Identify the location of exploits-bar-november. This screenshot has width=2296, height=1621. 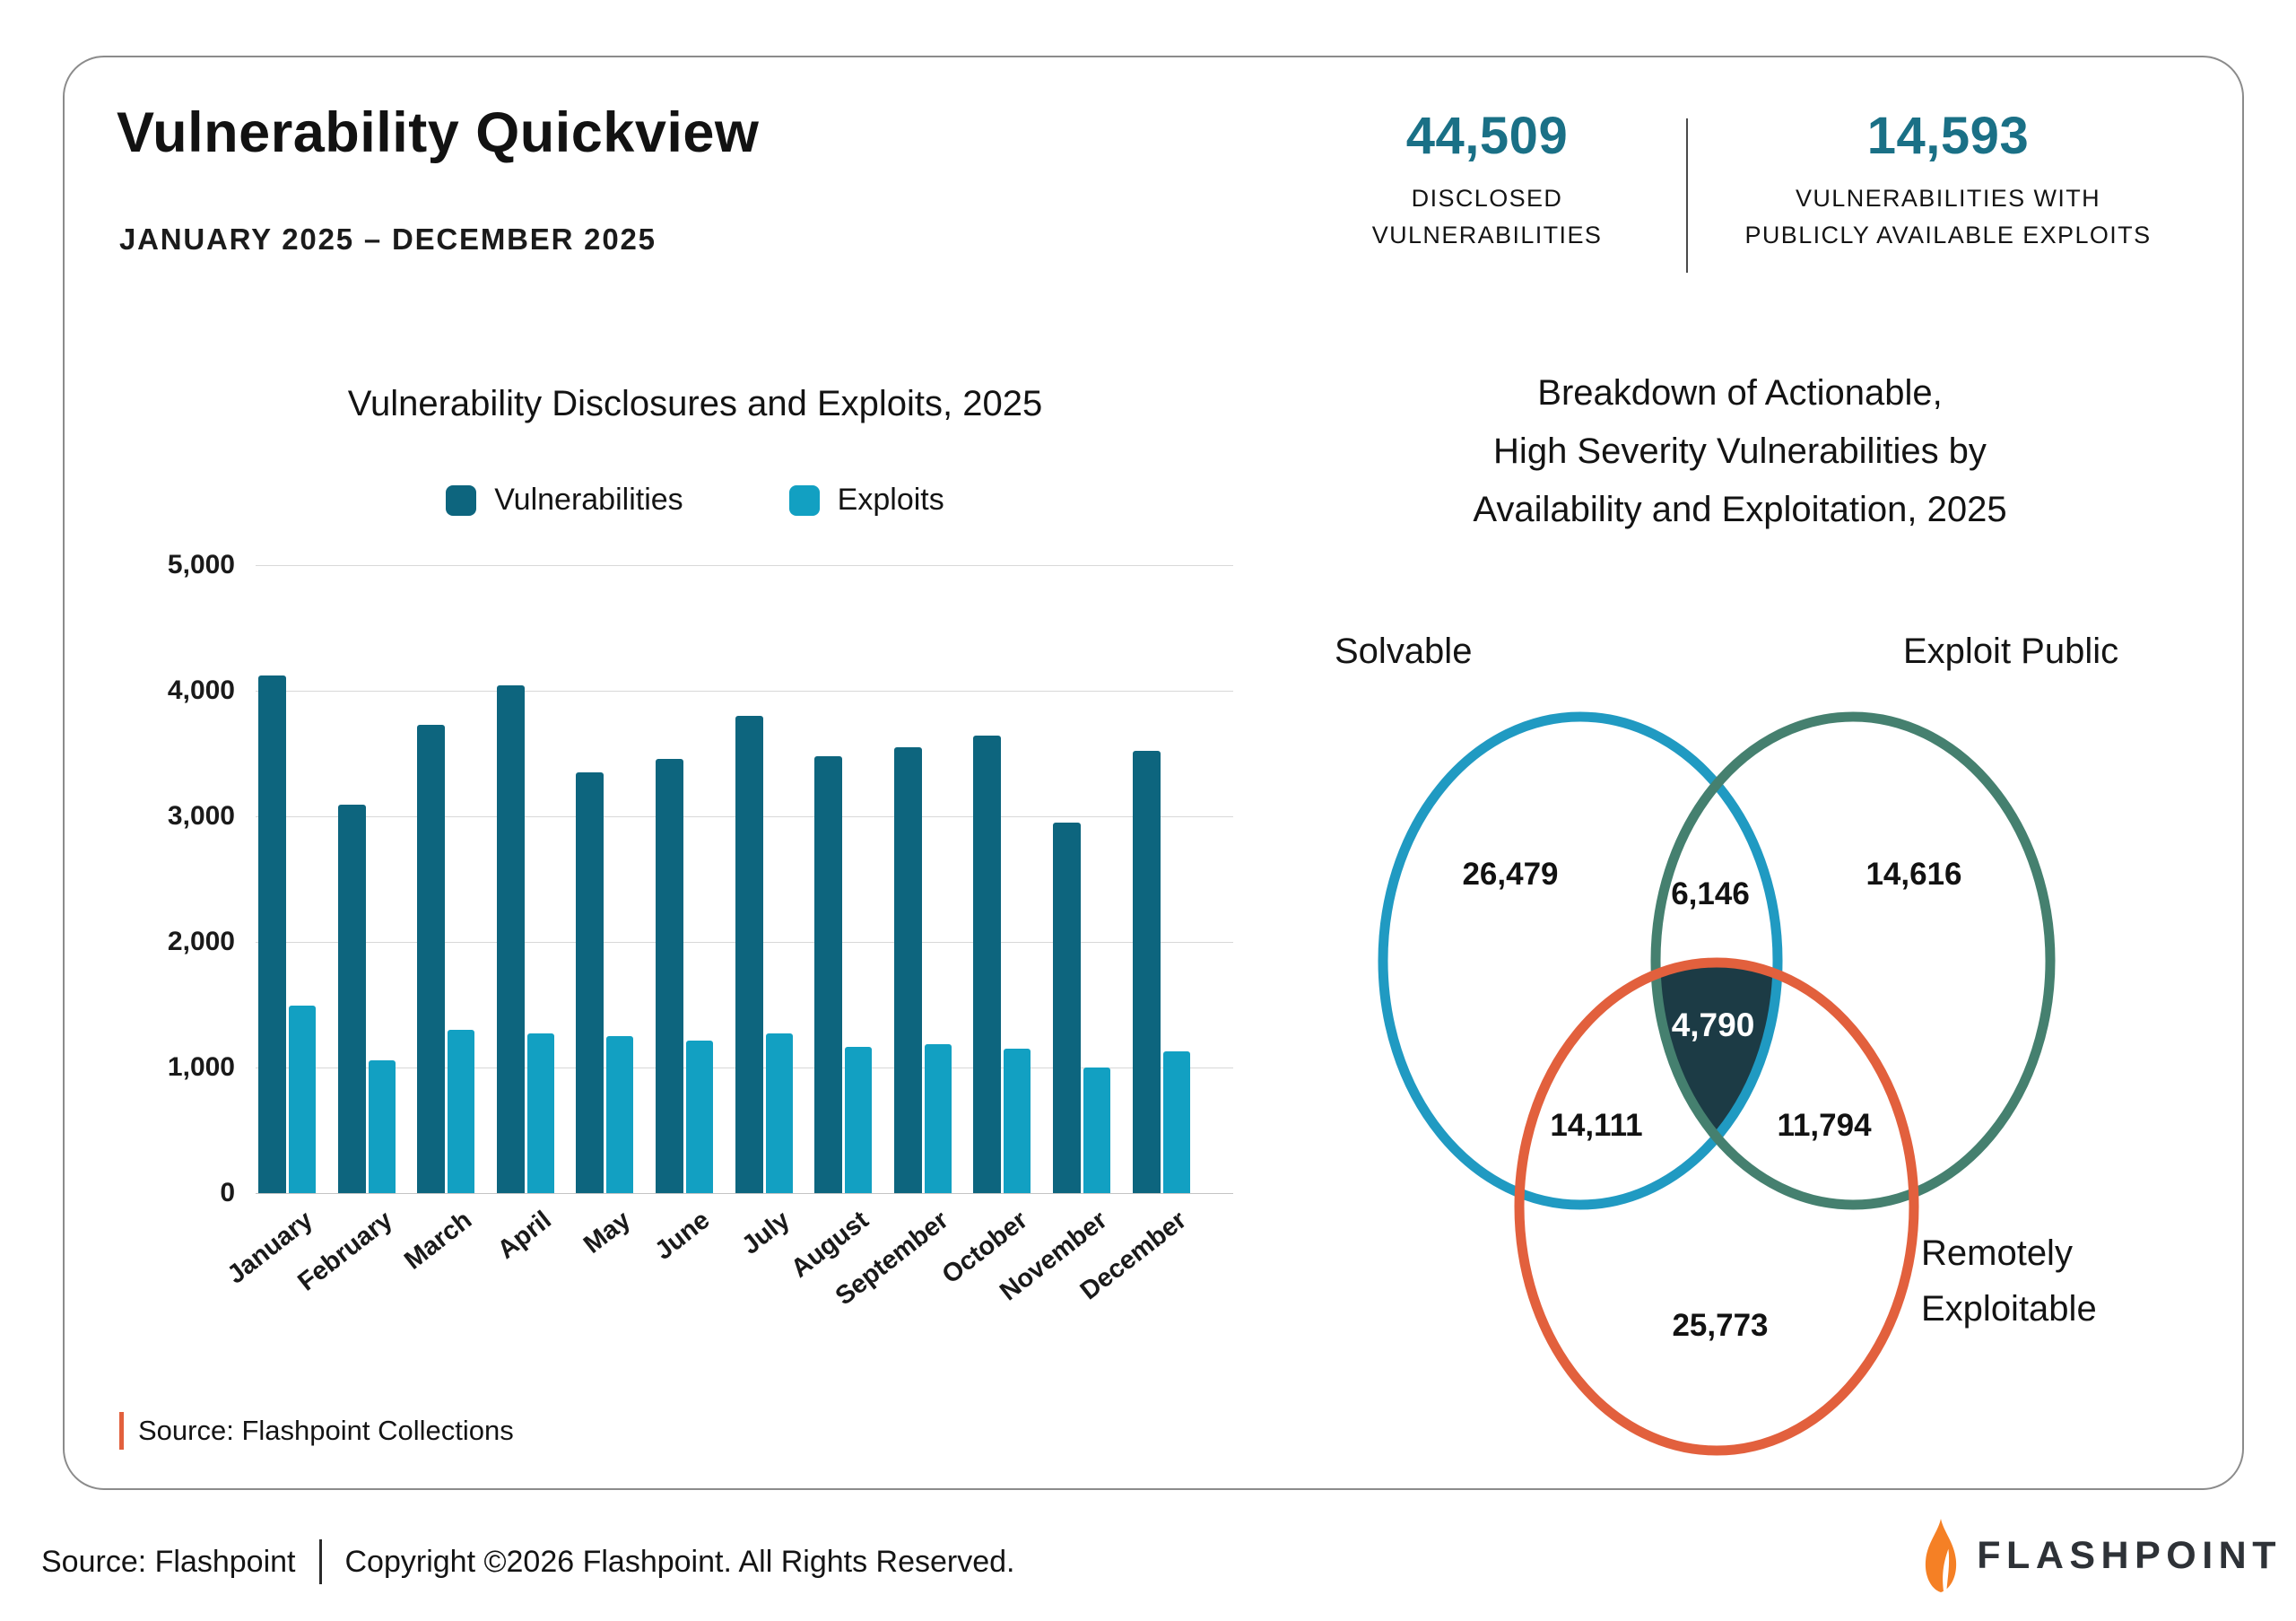
(1096, 1130).